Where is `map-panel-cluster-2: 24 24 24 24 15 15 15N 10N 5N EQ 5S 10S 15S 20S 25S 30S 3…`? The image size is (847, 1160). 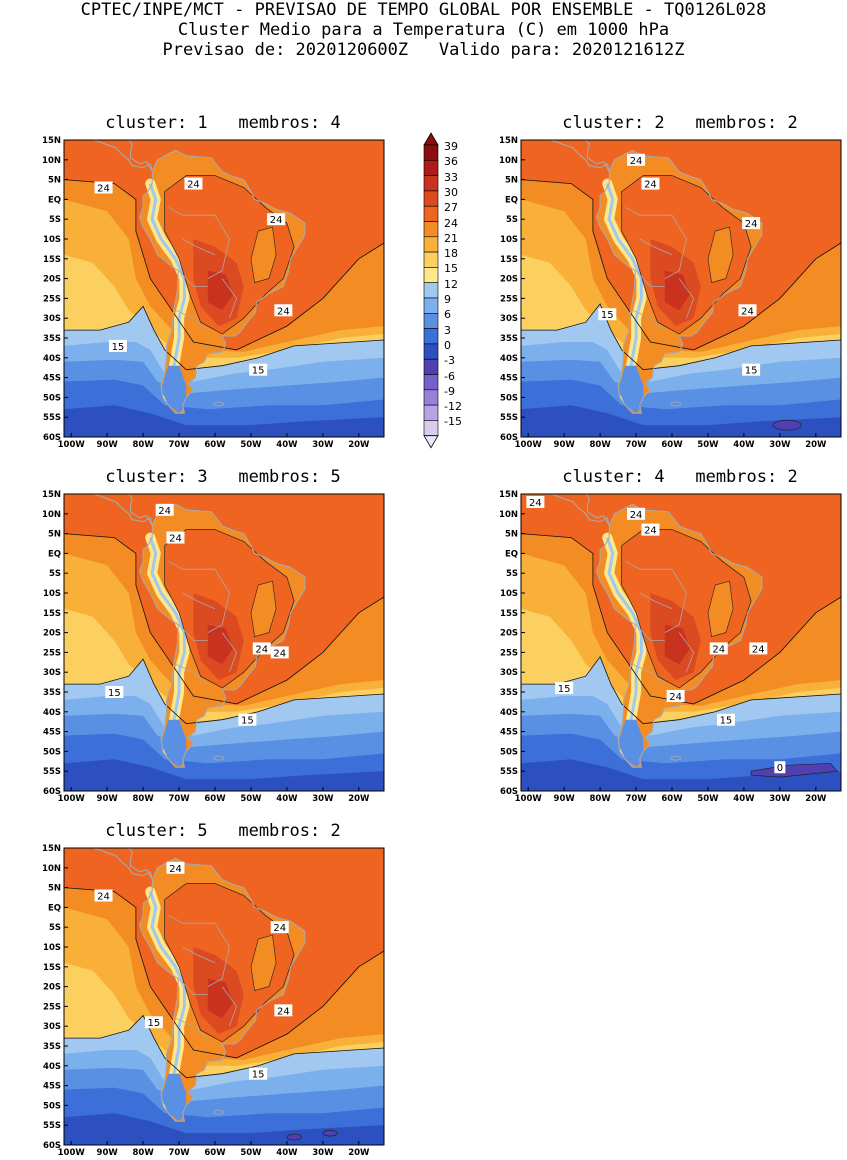 map-panel-cluster-2: 24 24 24 24 15 15 15N 10N 5N EQ 5S 10S 15S 20S 25S 30S 3… is located at coordinates (670, 294).